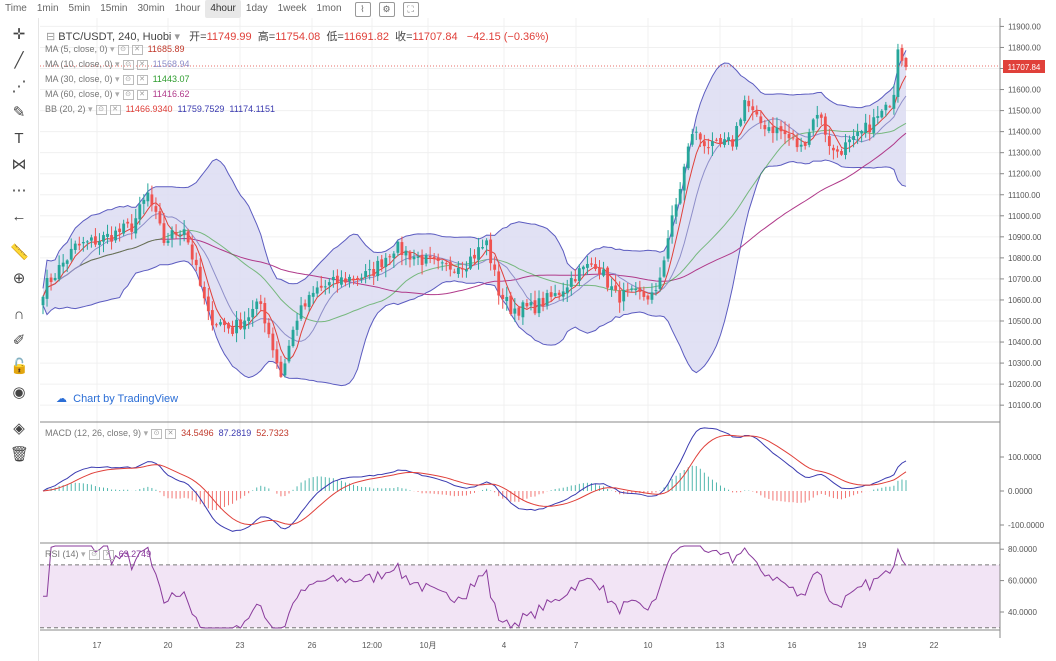  Describe the element at coordinates (474, 480) in the screenshot. I see `signal-line` at that location.